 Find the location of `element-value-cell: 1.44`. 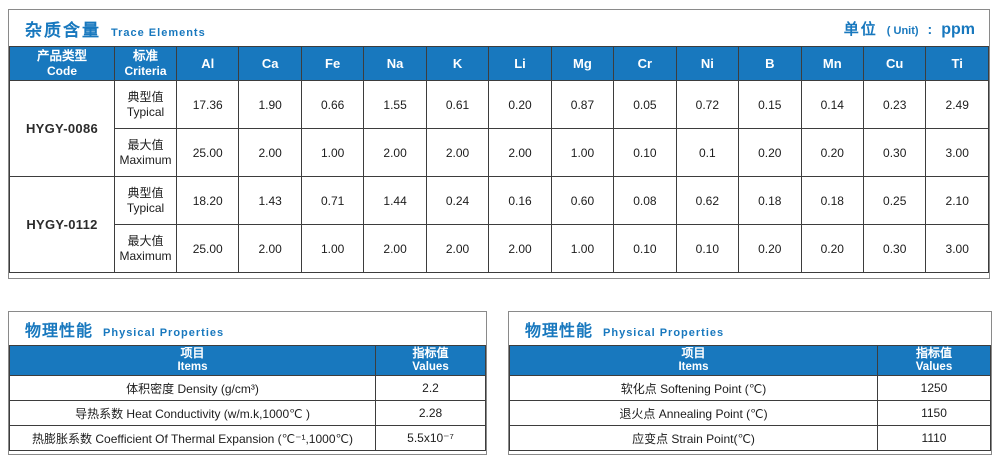

element-value-cell: 1.44 is located at coordinates (395, 200).